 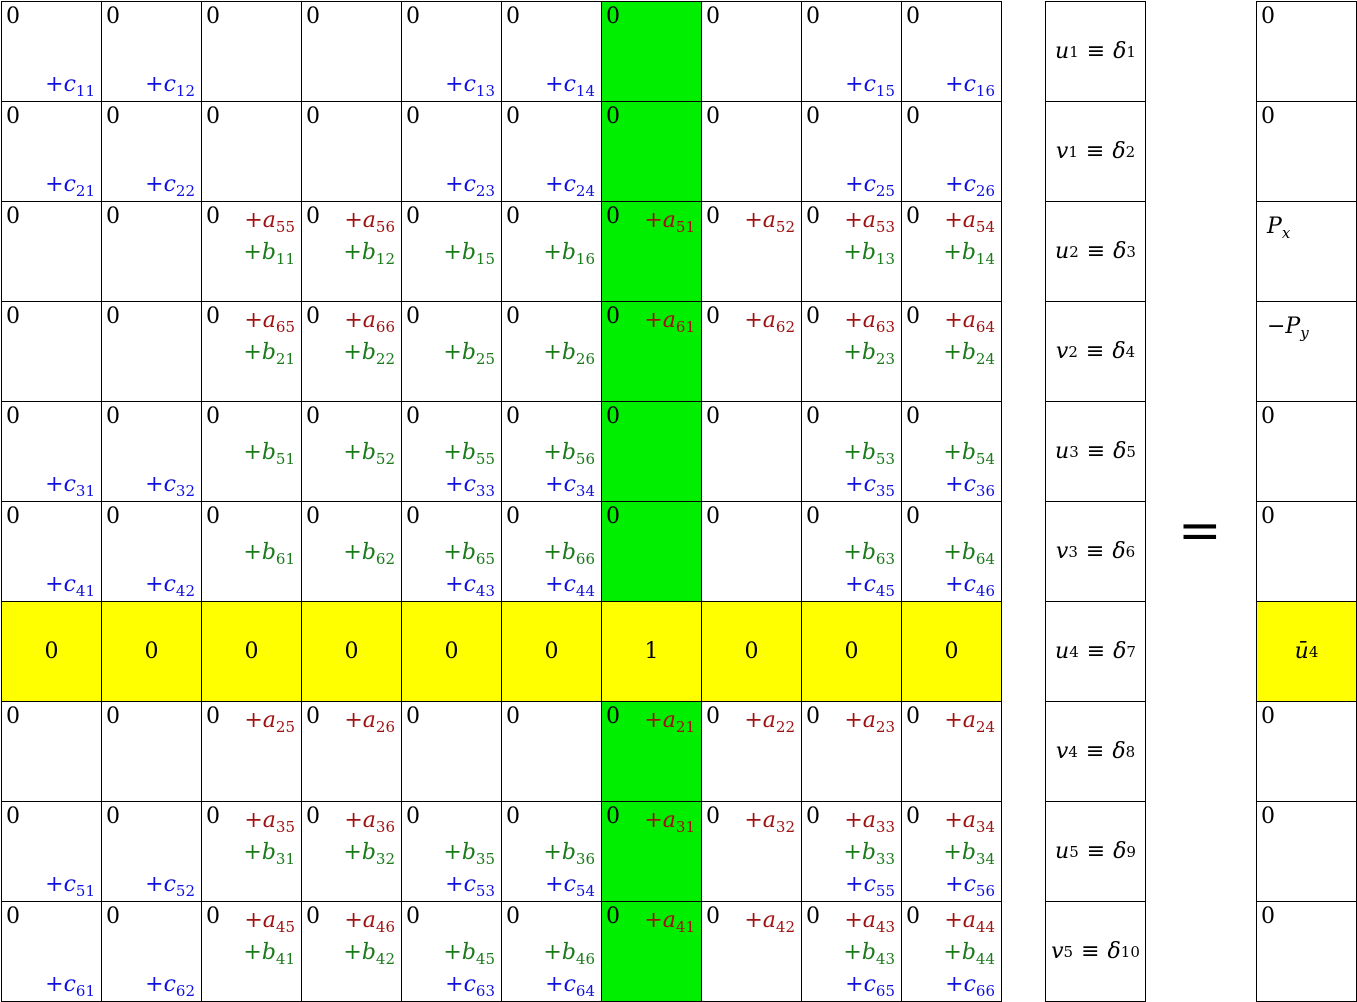 What do you see at coordinates (751, 951) in the screenshot?
I see `matrix-cell: 0 +a42` at bounding box center [751, 951].